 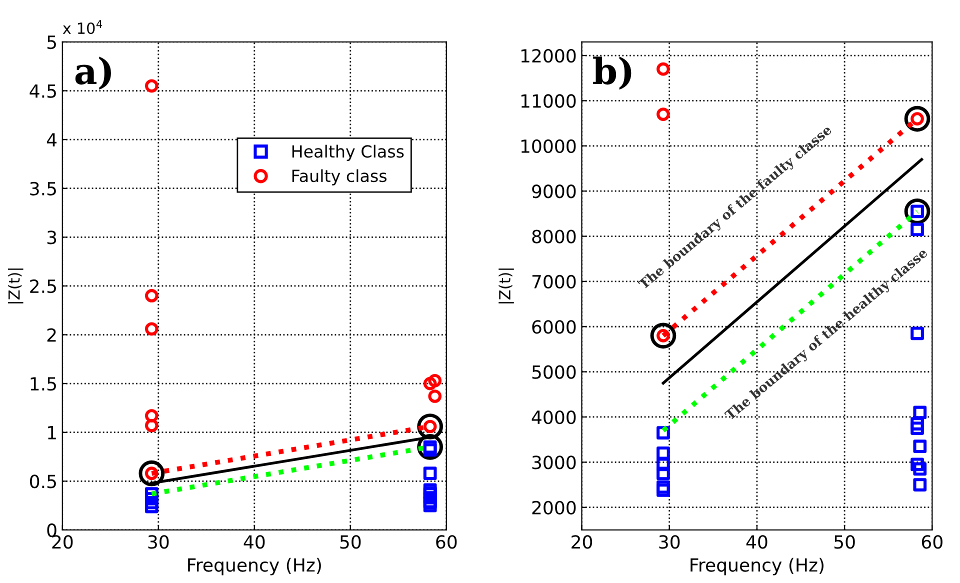 What do you see at coordinates (554, 237) in the screenshot?
I see `y-tick-label: 8000` at bounding box center [554, 237].